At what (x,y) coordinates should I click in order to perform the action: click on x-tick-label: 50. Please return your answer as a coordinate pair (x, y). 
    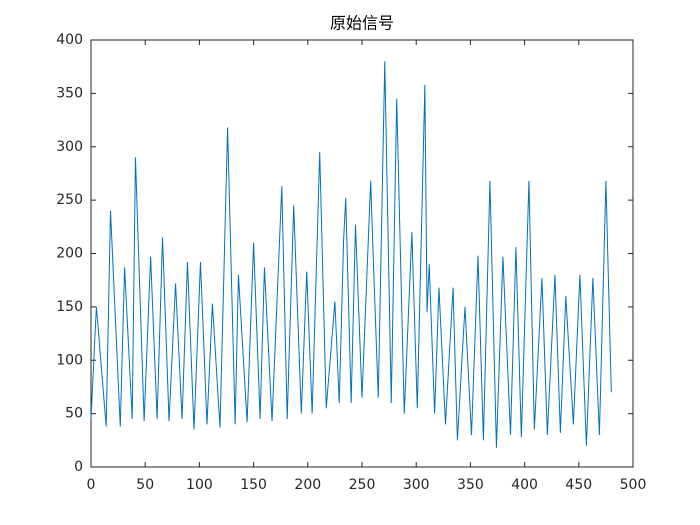
    Looking at the image, I should click on (145, 485).